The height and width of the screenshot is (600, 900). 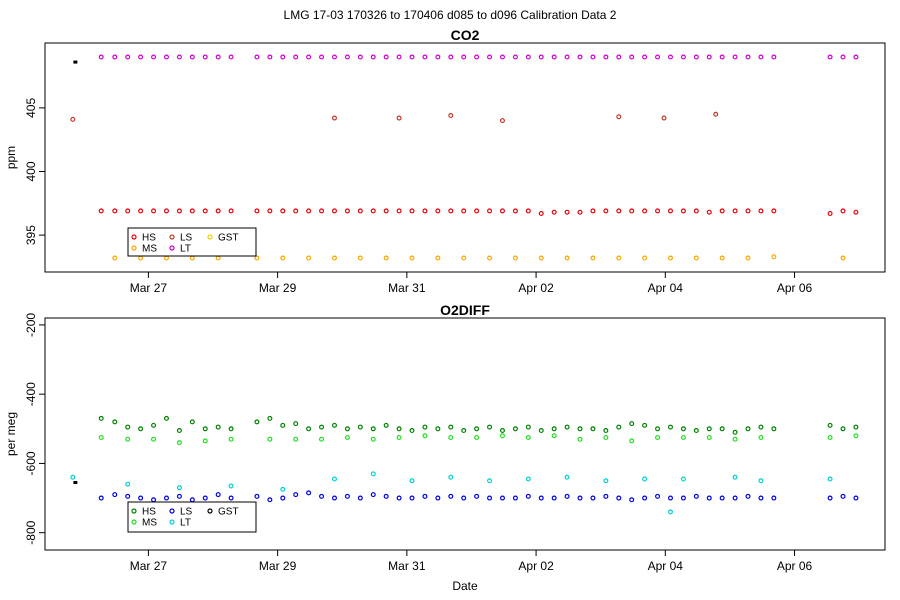 What do you see at coordinates (536, 288) in the screenshot?
I see `x-tick-label: Apr 02` at bounding box center [536, 288].